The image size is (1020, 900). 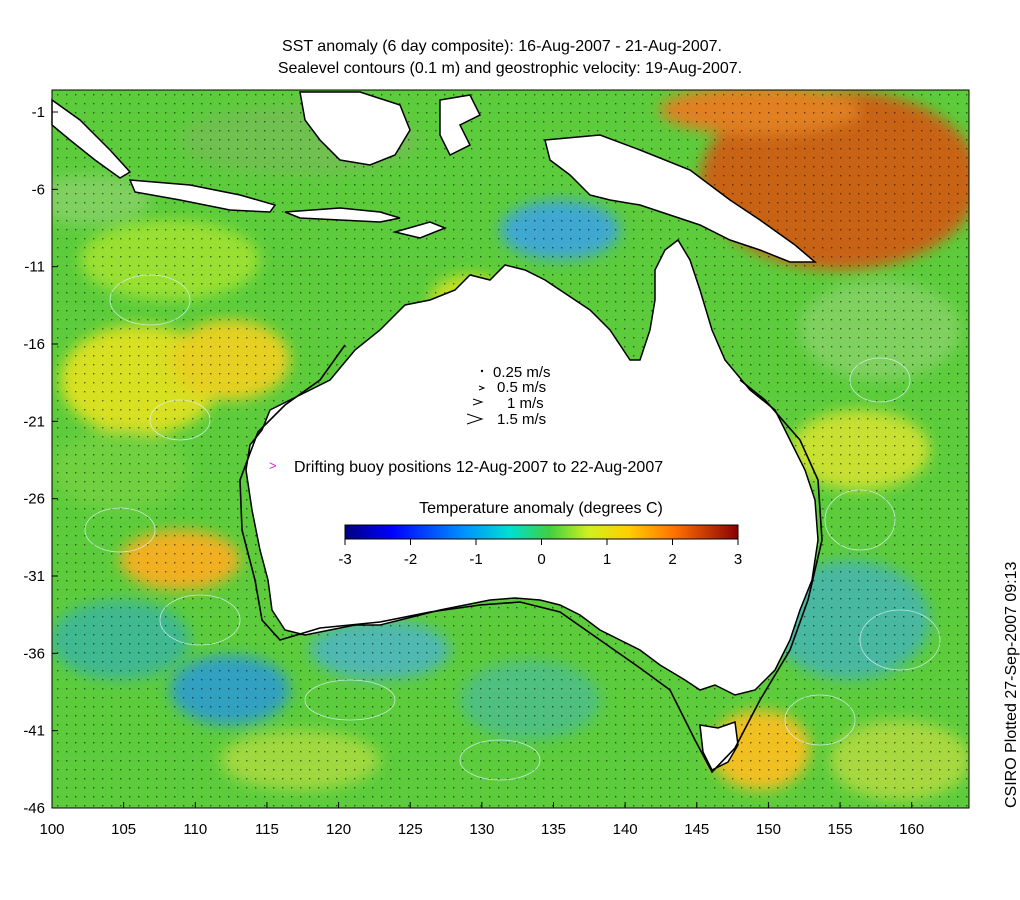 What do you see at coordinates (342, 215) in the screenshot?
I see `lesser-sunda` at bounding box center [342, 215].